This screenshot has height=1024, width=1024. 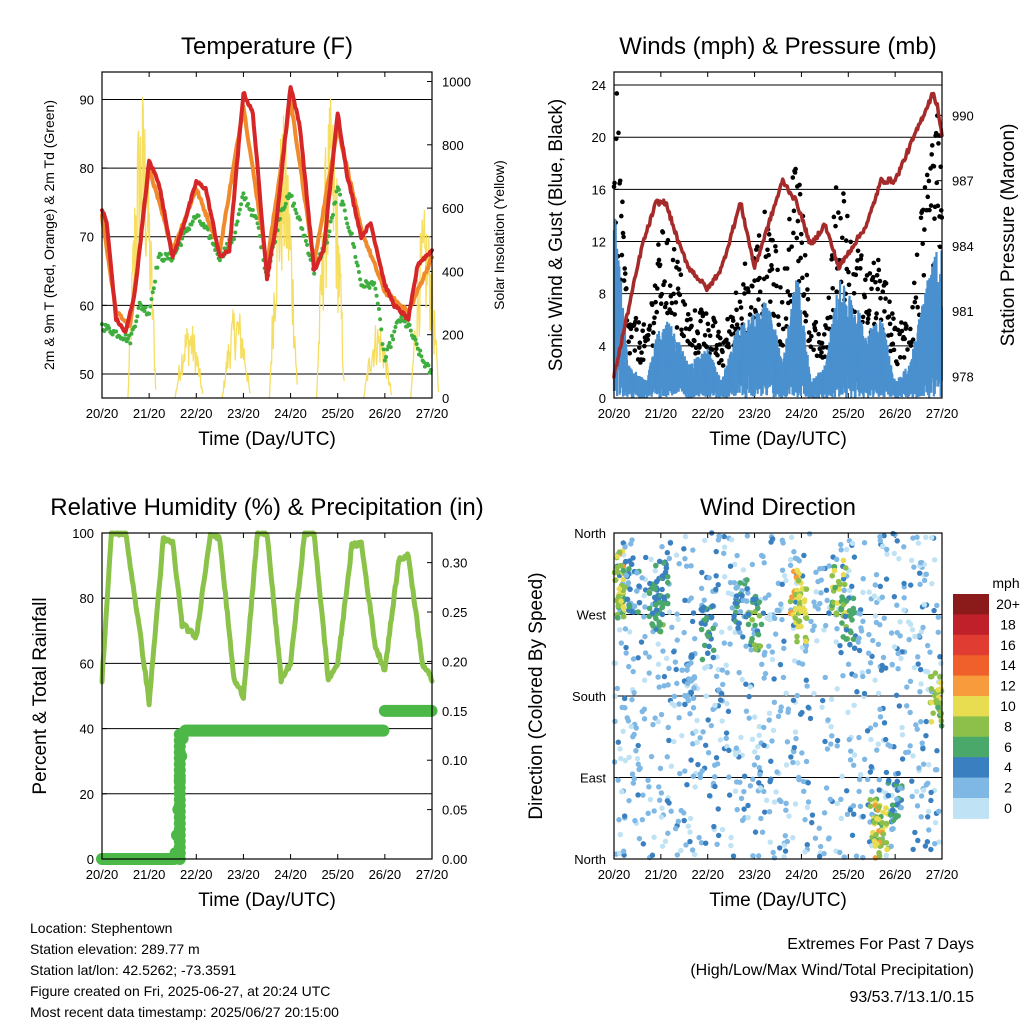 What do you see at coordinates (267, 439) in the screenshot?
I see `temp-xlabel: Time (Day/UTC)` at bounding box center [267, 439].